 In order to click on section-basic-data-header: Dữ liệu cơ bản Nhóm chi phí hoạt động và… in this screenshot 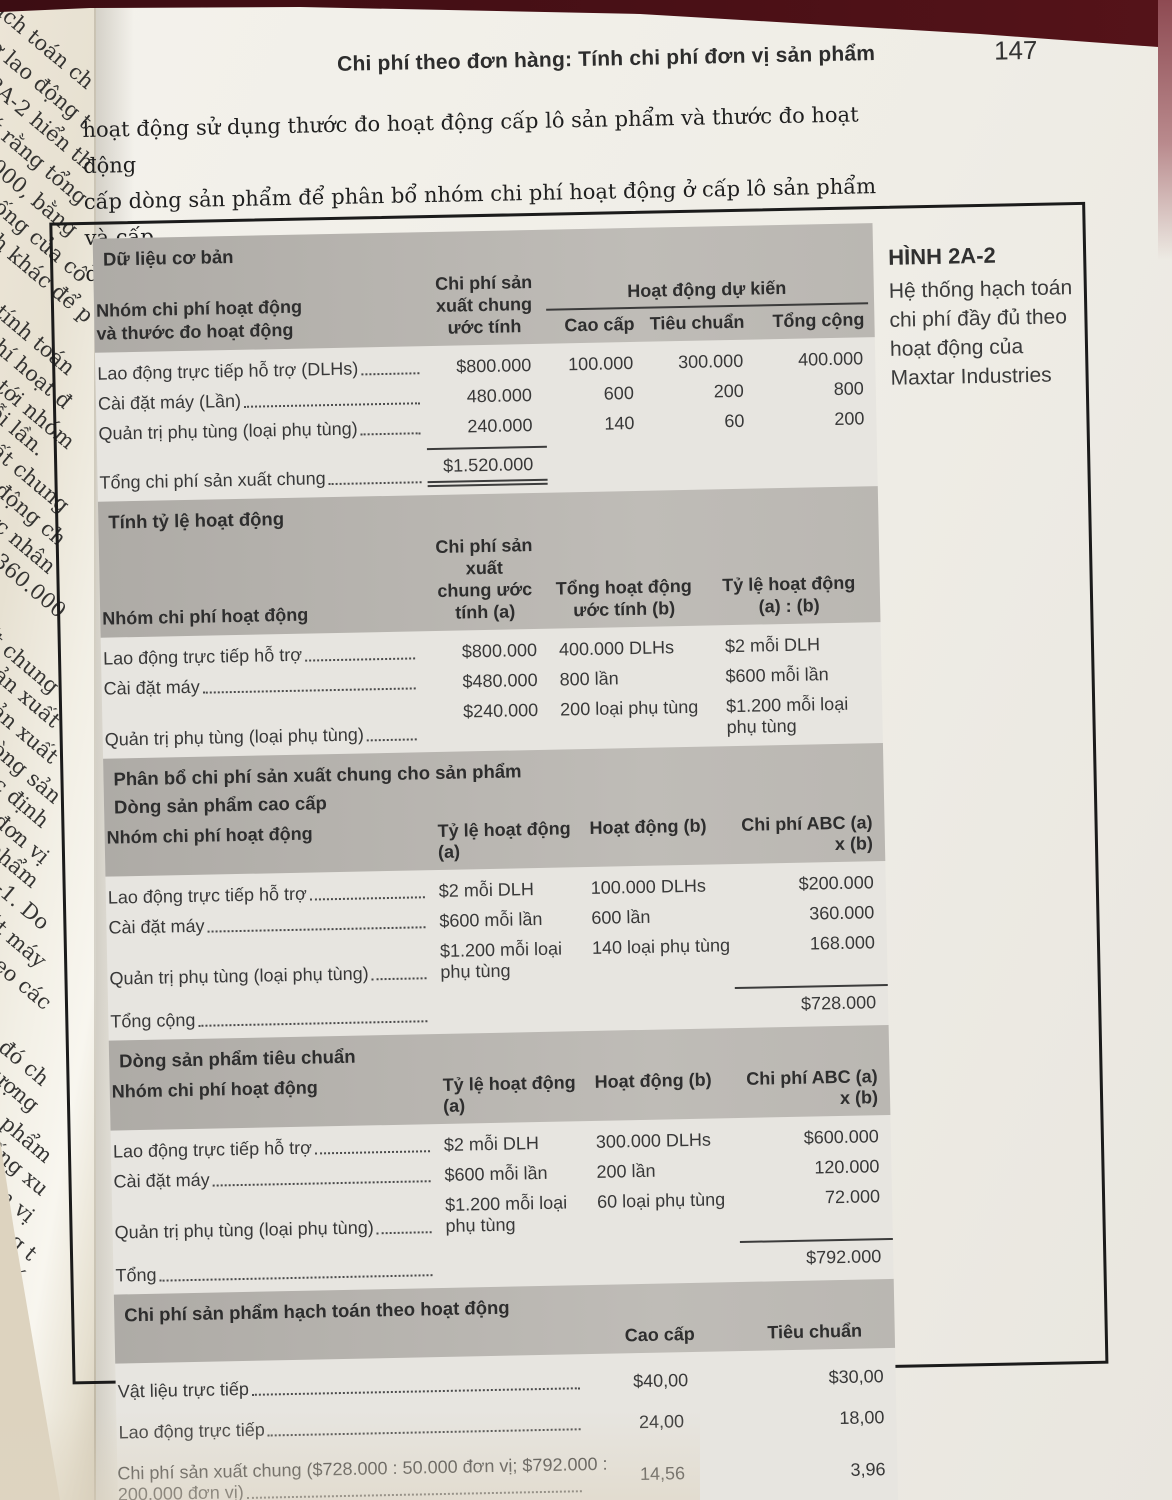, I will do `click(483, 288)`.